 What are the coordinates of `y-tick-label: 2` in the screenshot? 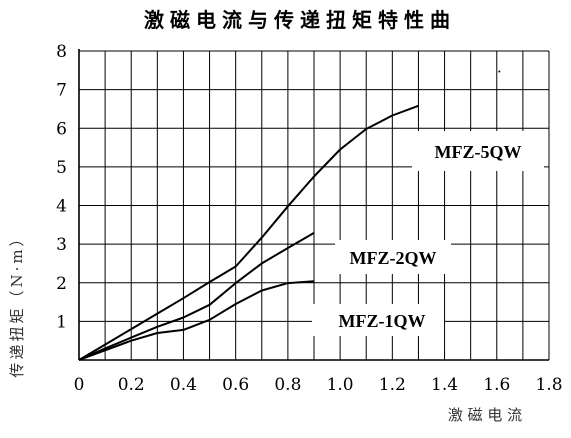 It's located at (61, 284).